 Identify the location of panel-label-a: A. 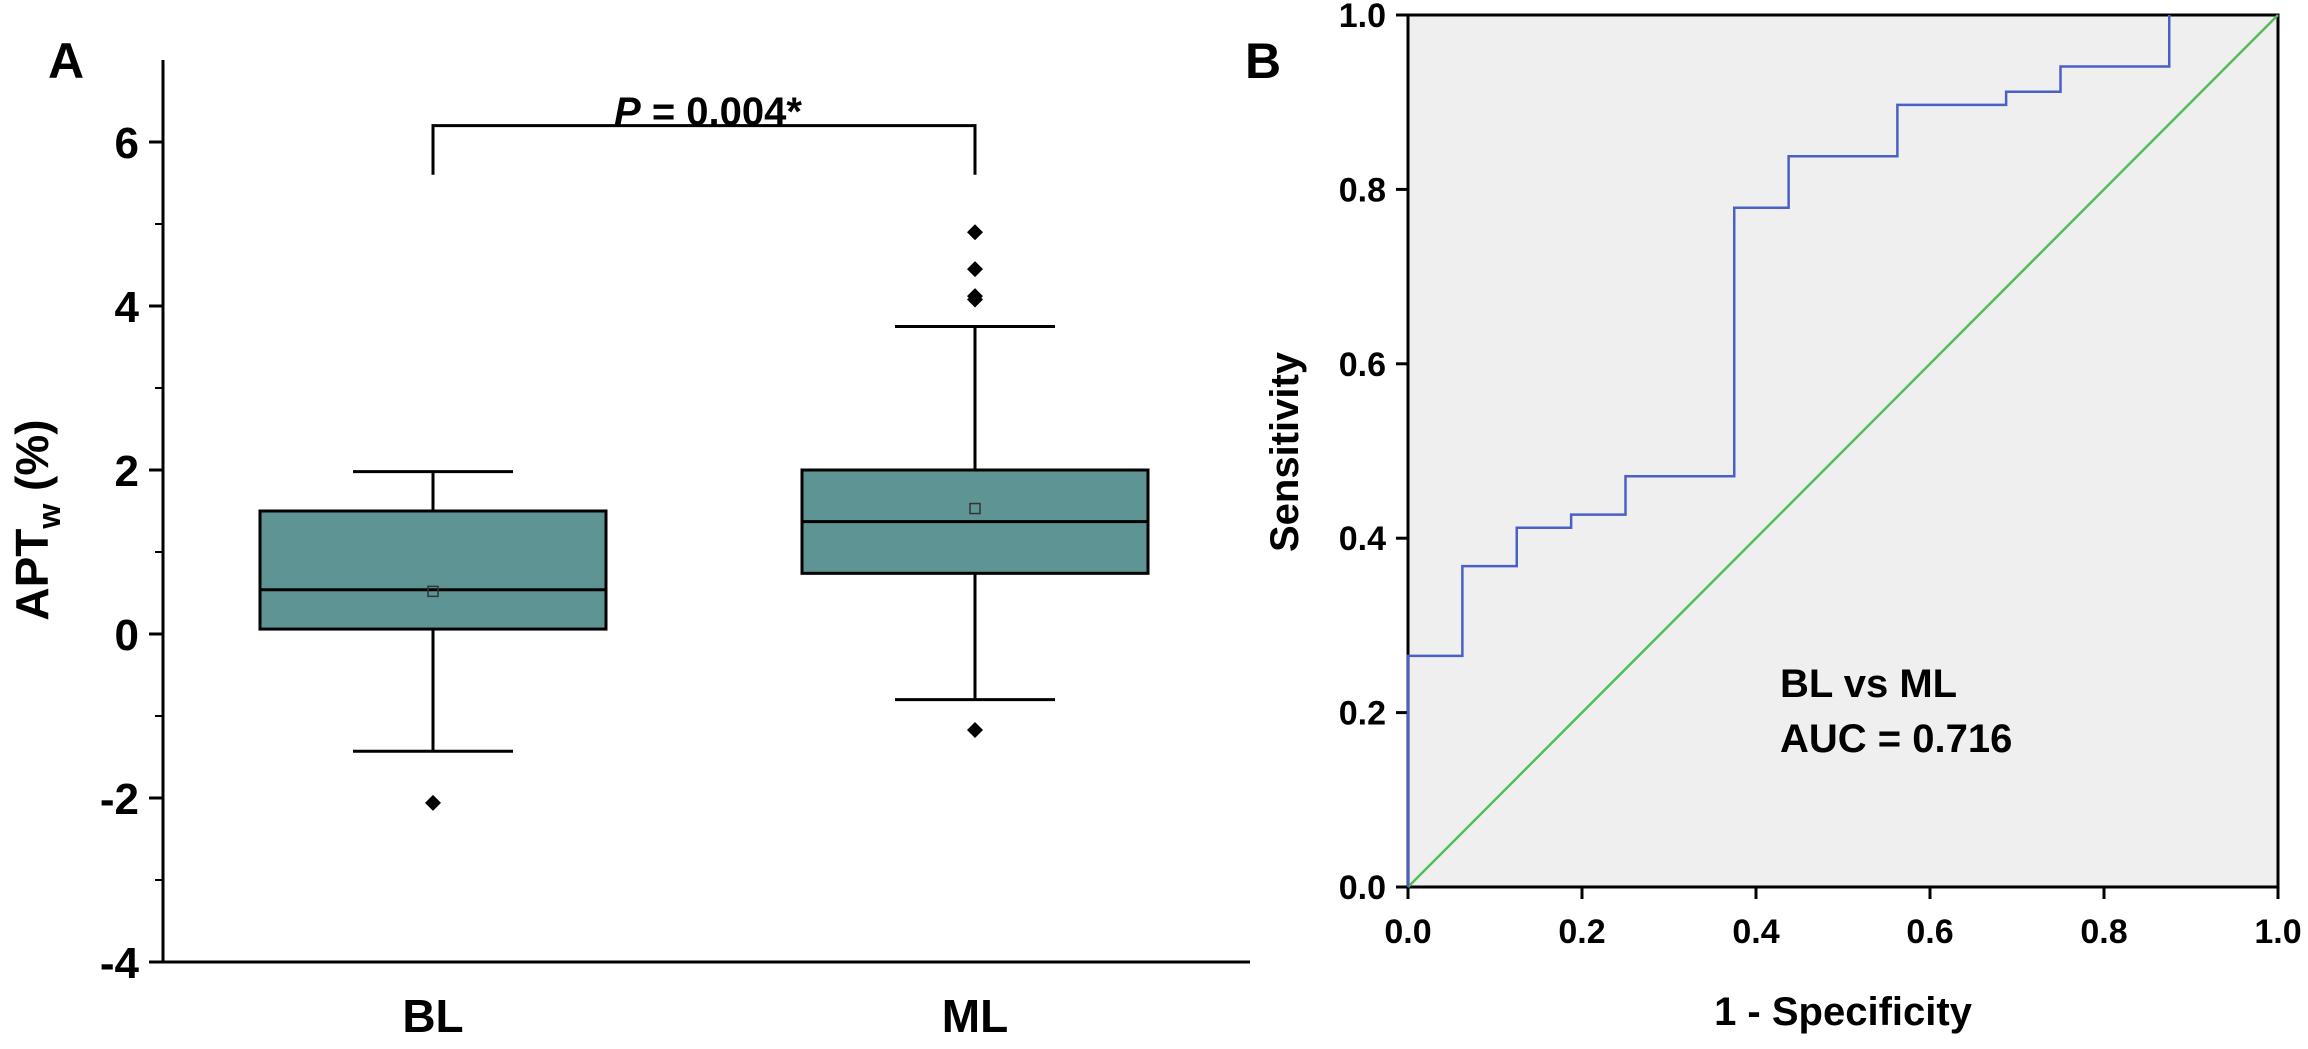
(66, 61).